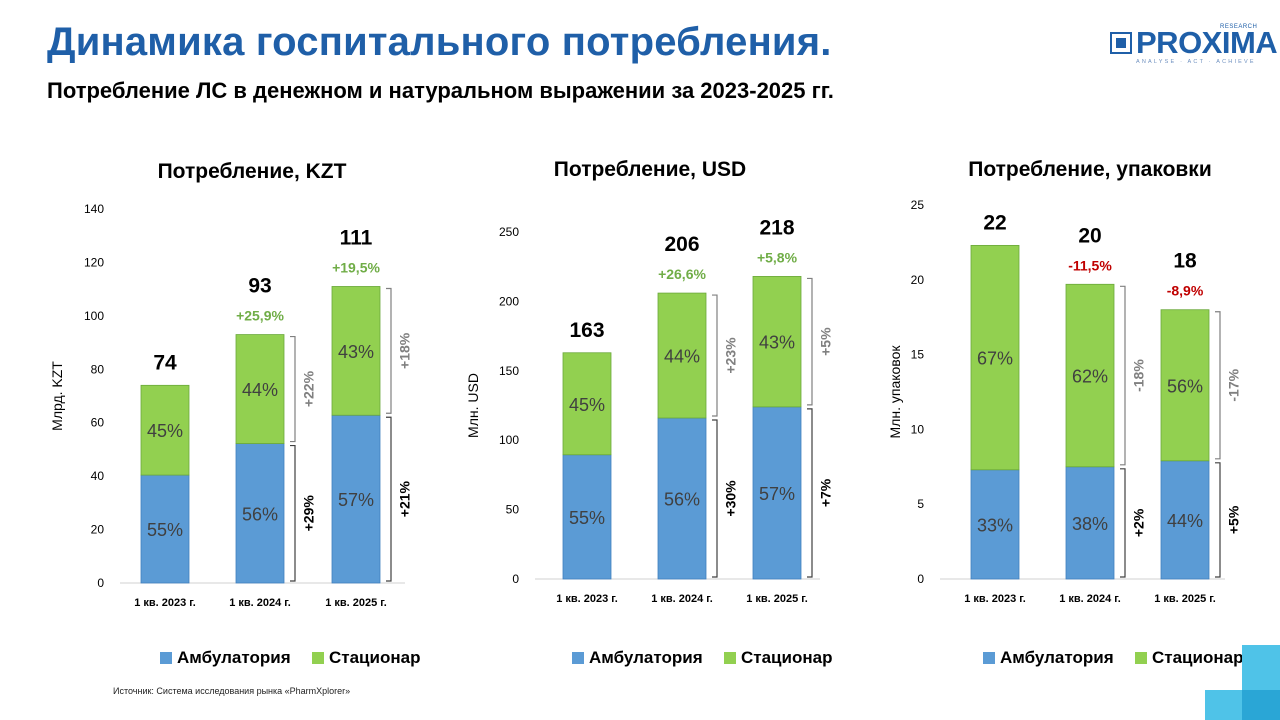 This screenshot has width=1280, height=720. Describe the element at coordinates (252, 171) in the screenshot. I see `chart-title: Потребление, KZT` at that location.